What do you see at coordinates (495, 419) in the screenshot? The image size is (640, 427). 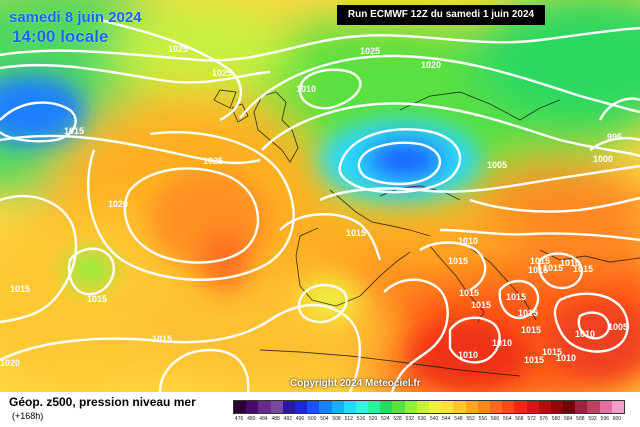 I see `legend-tick-label: 560` at bounding box center [495, 419].